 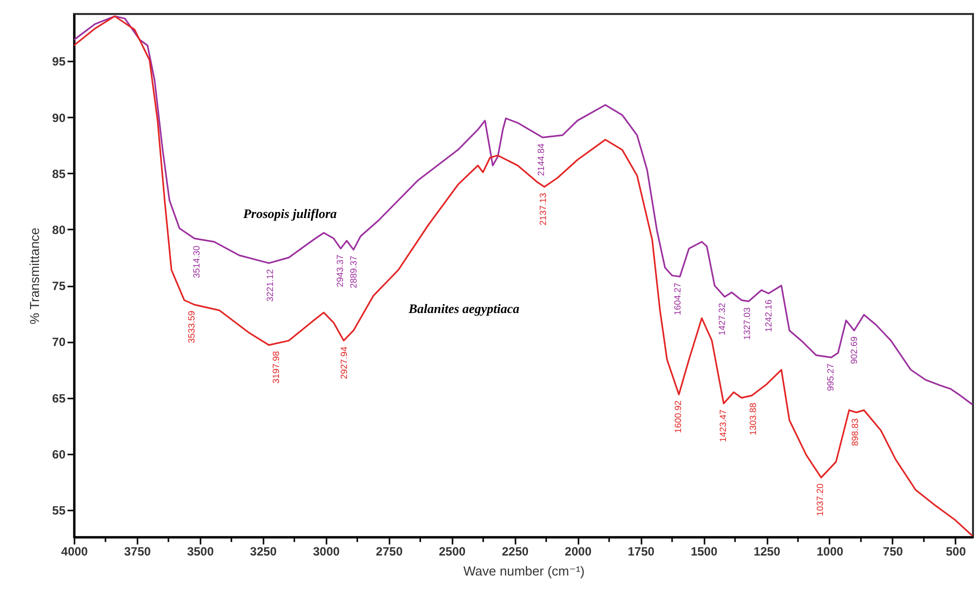 What do you see at coordinates (343, 363) in the screenshot?
I see `annotation: 2927.94` at bounding box center [343, 363].